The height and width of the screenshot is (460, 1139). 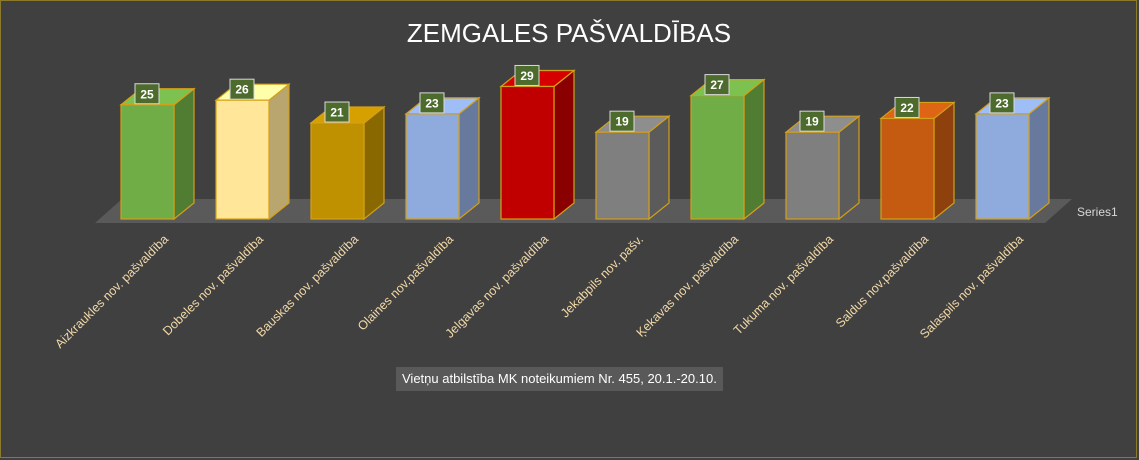 I want to click on series-axis-label: Series1, so click(x=1097, y=212).